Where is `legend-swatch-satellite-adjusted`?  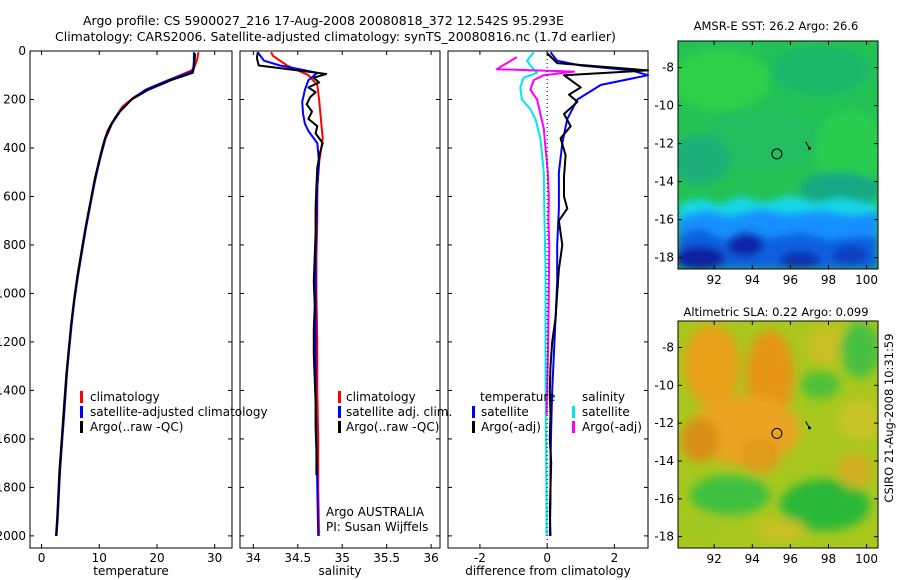 legend-swatch-satellite-adjusted is located at coordinates (81, 412).